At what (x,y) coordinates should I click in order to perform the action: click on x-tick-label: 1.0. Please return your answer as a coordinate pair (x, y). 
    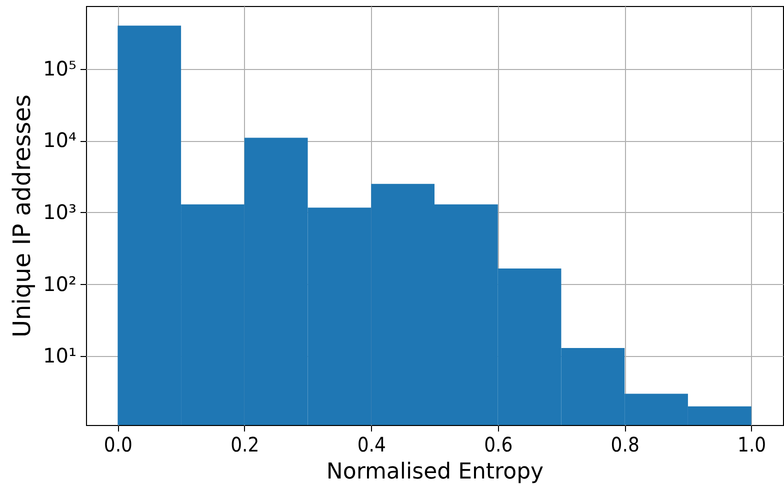
    Looking at the image, I should click on (752, 444).